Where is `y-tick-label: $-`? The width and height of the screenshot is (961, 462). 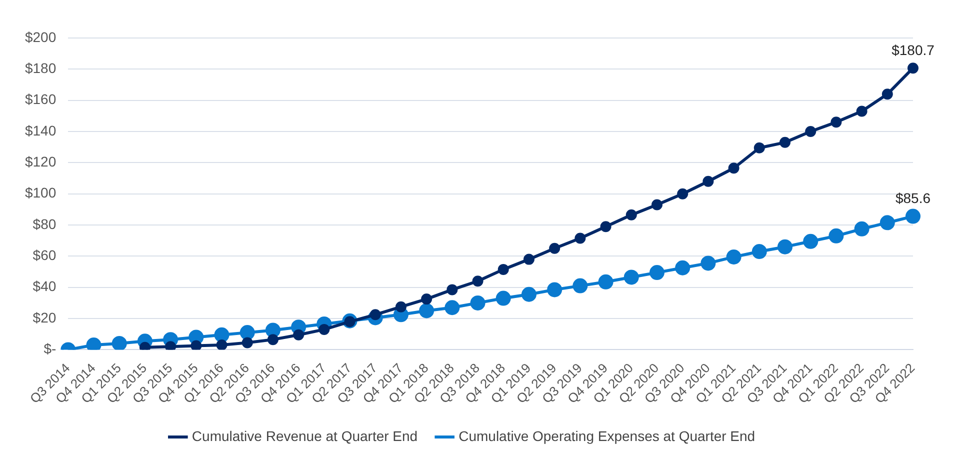 y-tick-label: $- is located at coordinates (50, 348).